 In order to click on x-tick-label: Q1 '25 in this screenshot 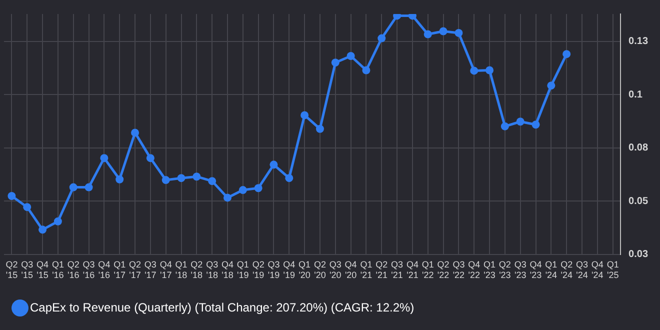, I will do `click(612, 269)`.